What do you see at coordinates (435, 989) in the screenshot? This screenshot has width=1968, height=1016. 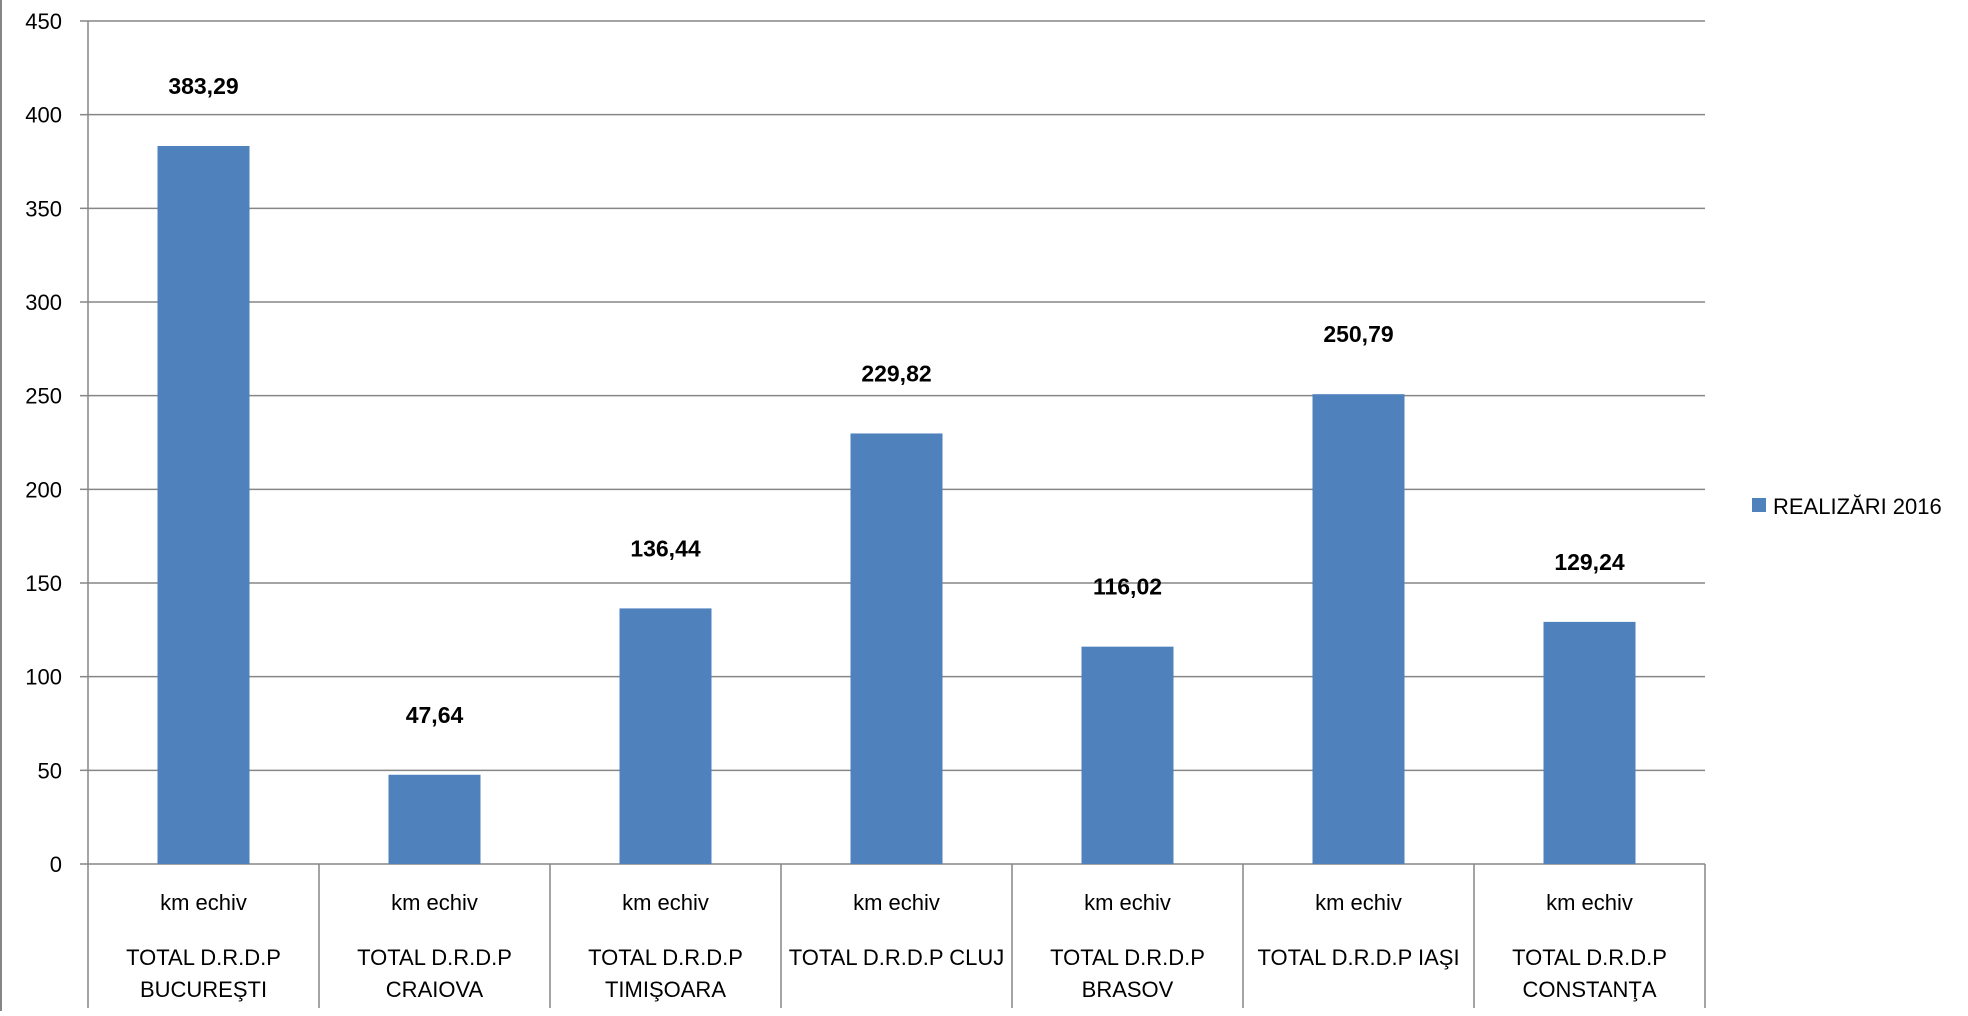 I see `category-name-label: CRAIOVA` at bounding box center [435, 989].